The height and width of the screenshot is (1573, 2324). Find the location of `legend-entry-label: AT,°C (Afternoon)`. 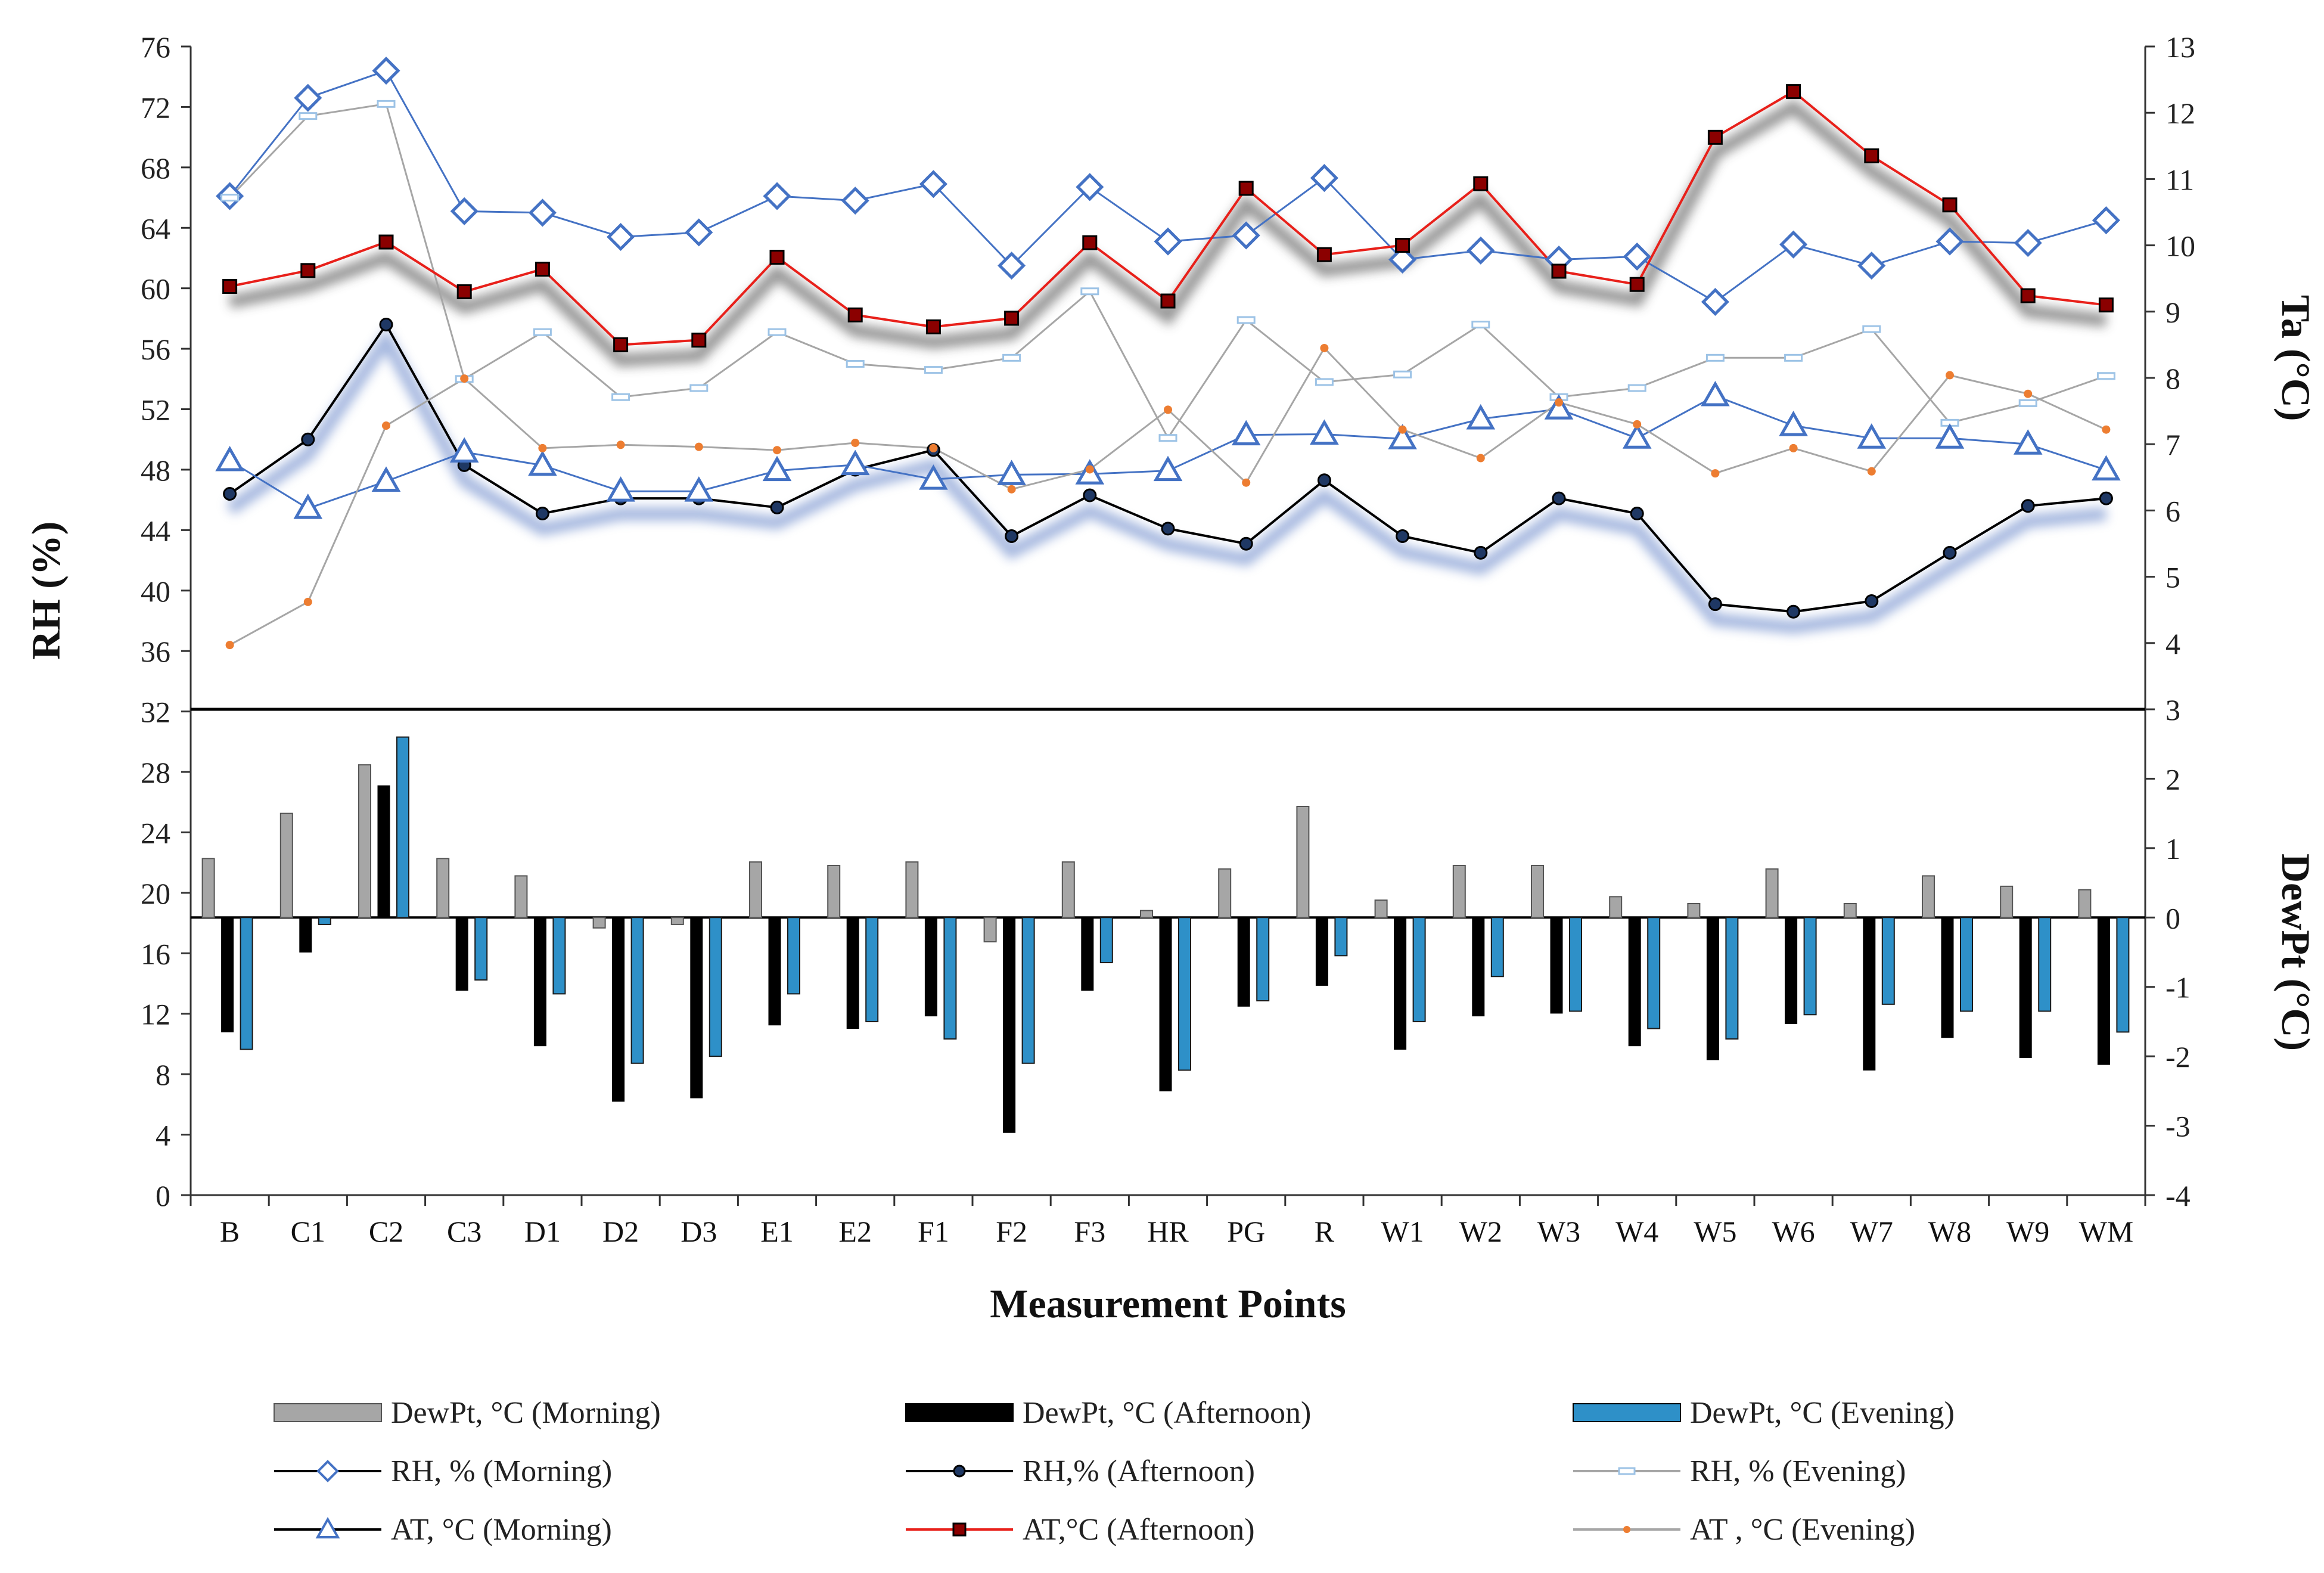

legend-entry-label: AT,°C (Afternoon) is located at coordinates (1139, 1530).